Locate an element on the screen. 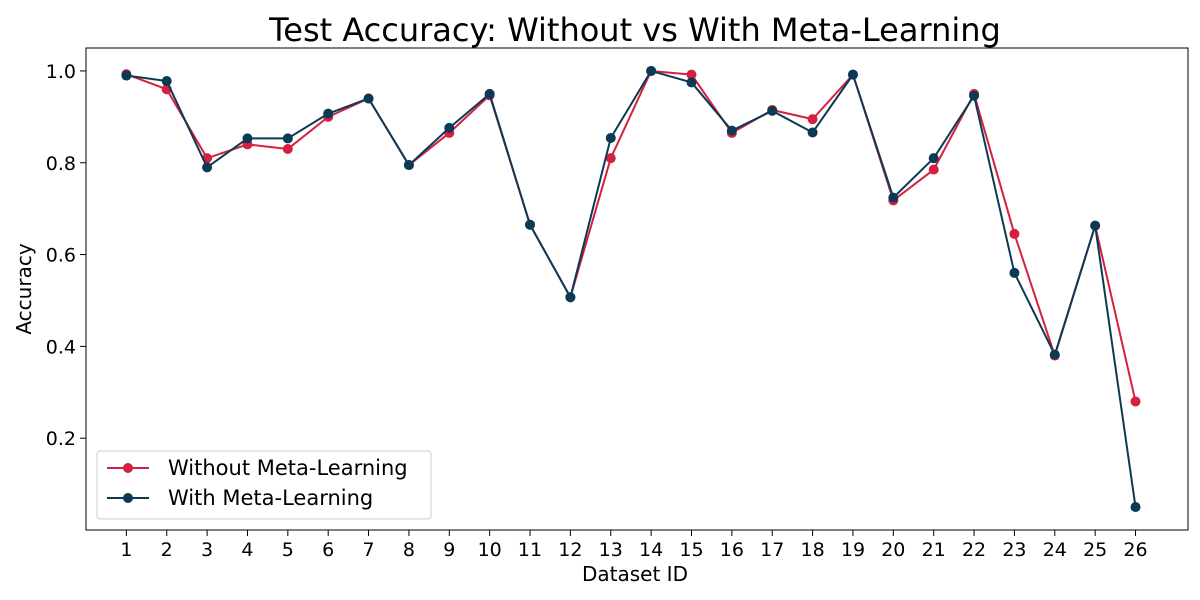 Image resolution: width=1200 pixels, height=600 pixels. x-tick-label: 6 is located at coordinates (328, 550).